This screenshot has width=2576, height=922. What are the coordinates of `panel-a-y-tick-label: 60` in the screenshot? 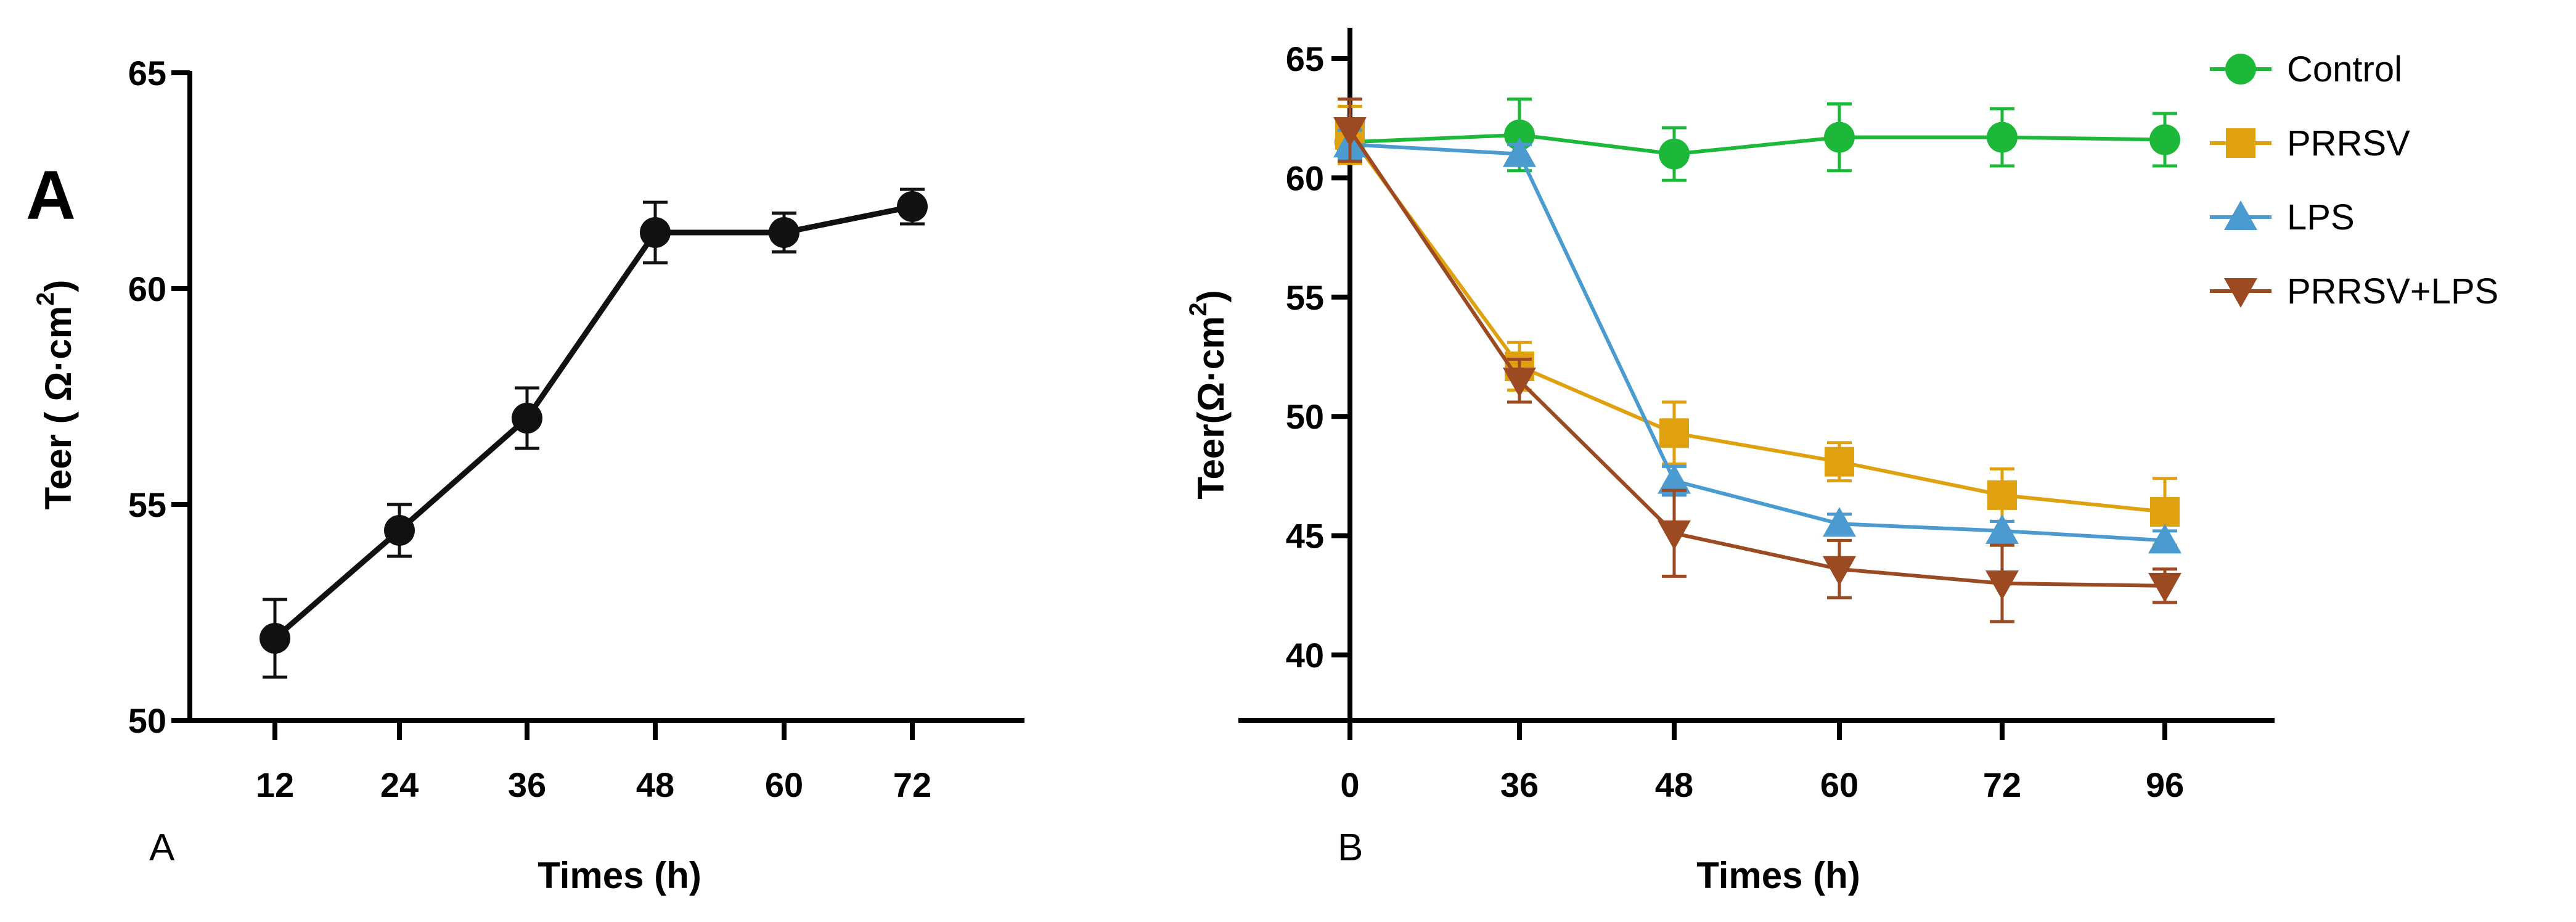 It's located at (147, 289).